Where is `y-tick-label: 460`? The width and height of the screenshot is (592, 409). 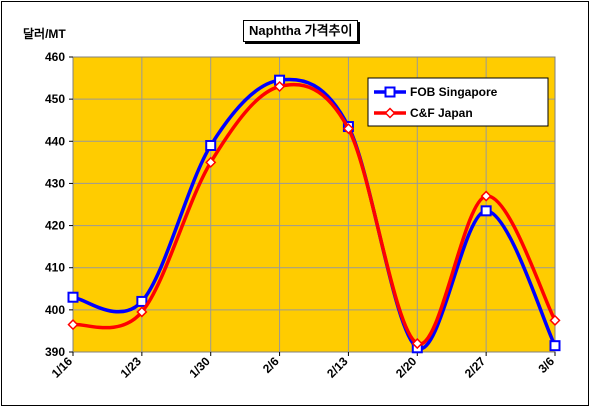 y-tick-label: 460 is located at coordinates (55, 57).